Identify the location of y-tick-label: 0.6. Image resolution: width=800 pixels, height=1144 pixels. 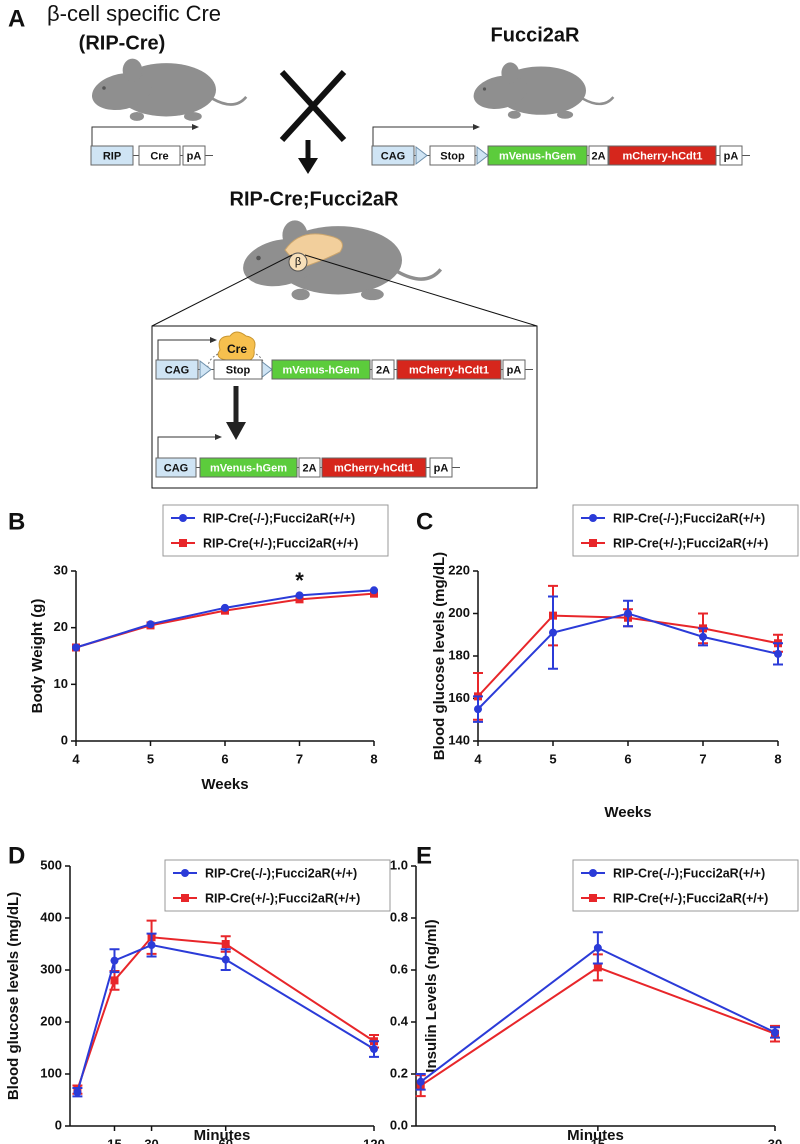
(399, 968).